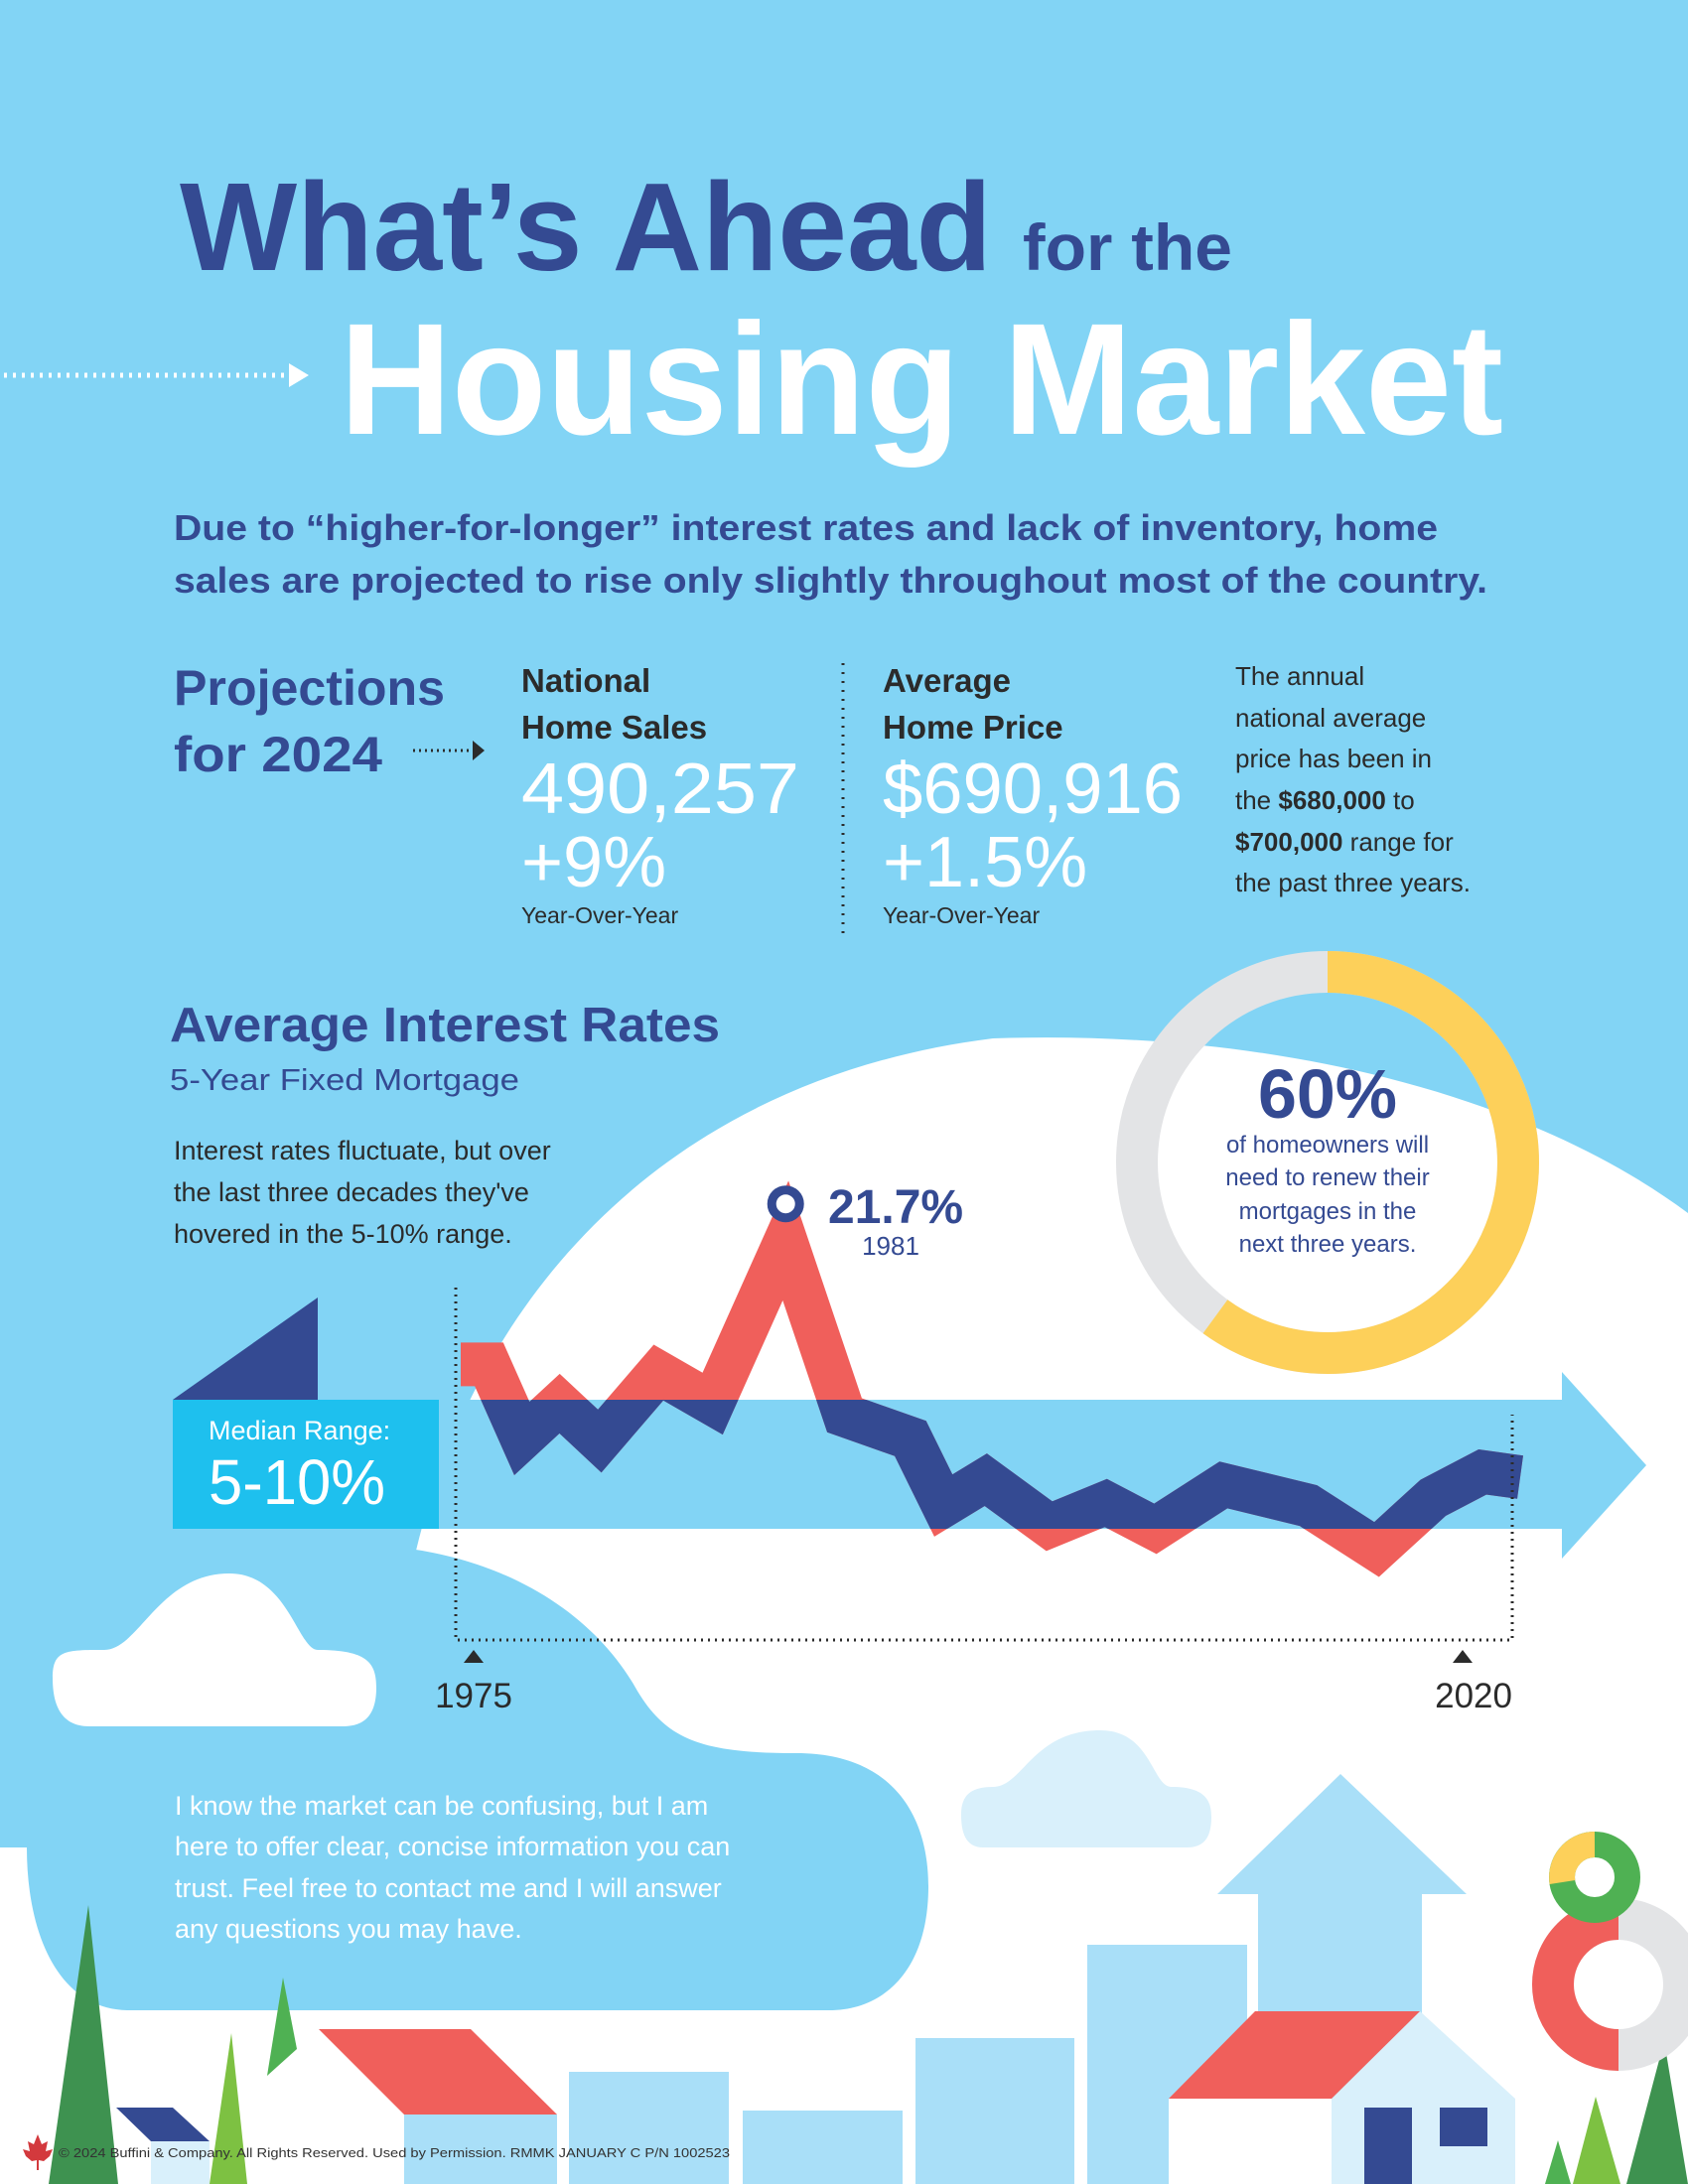 The image size is (1688, 2184). I want to click on x-tick-label: 1975, so click(473, 1696).